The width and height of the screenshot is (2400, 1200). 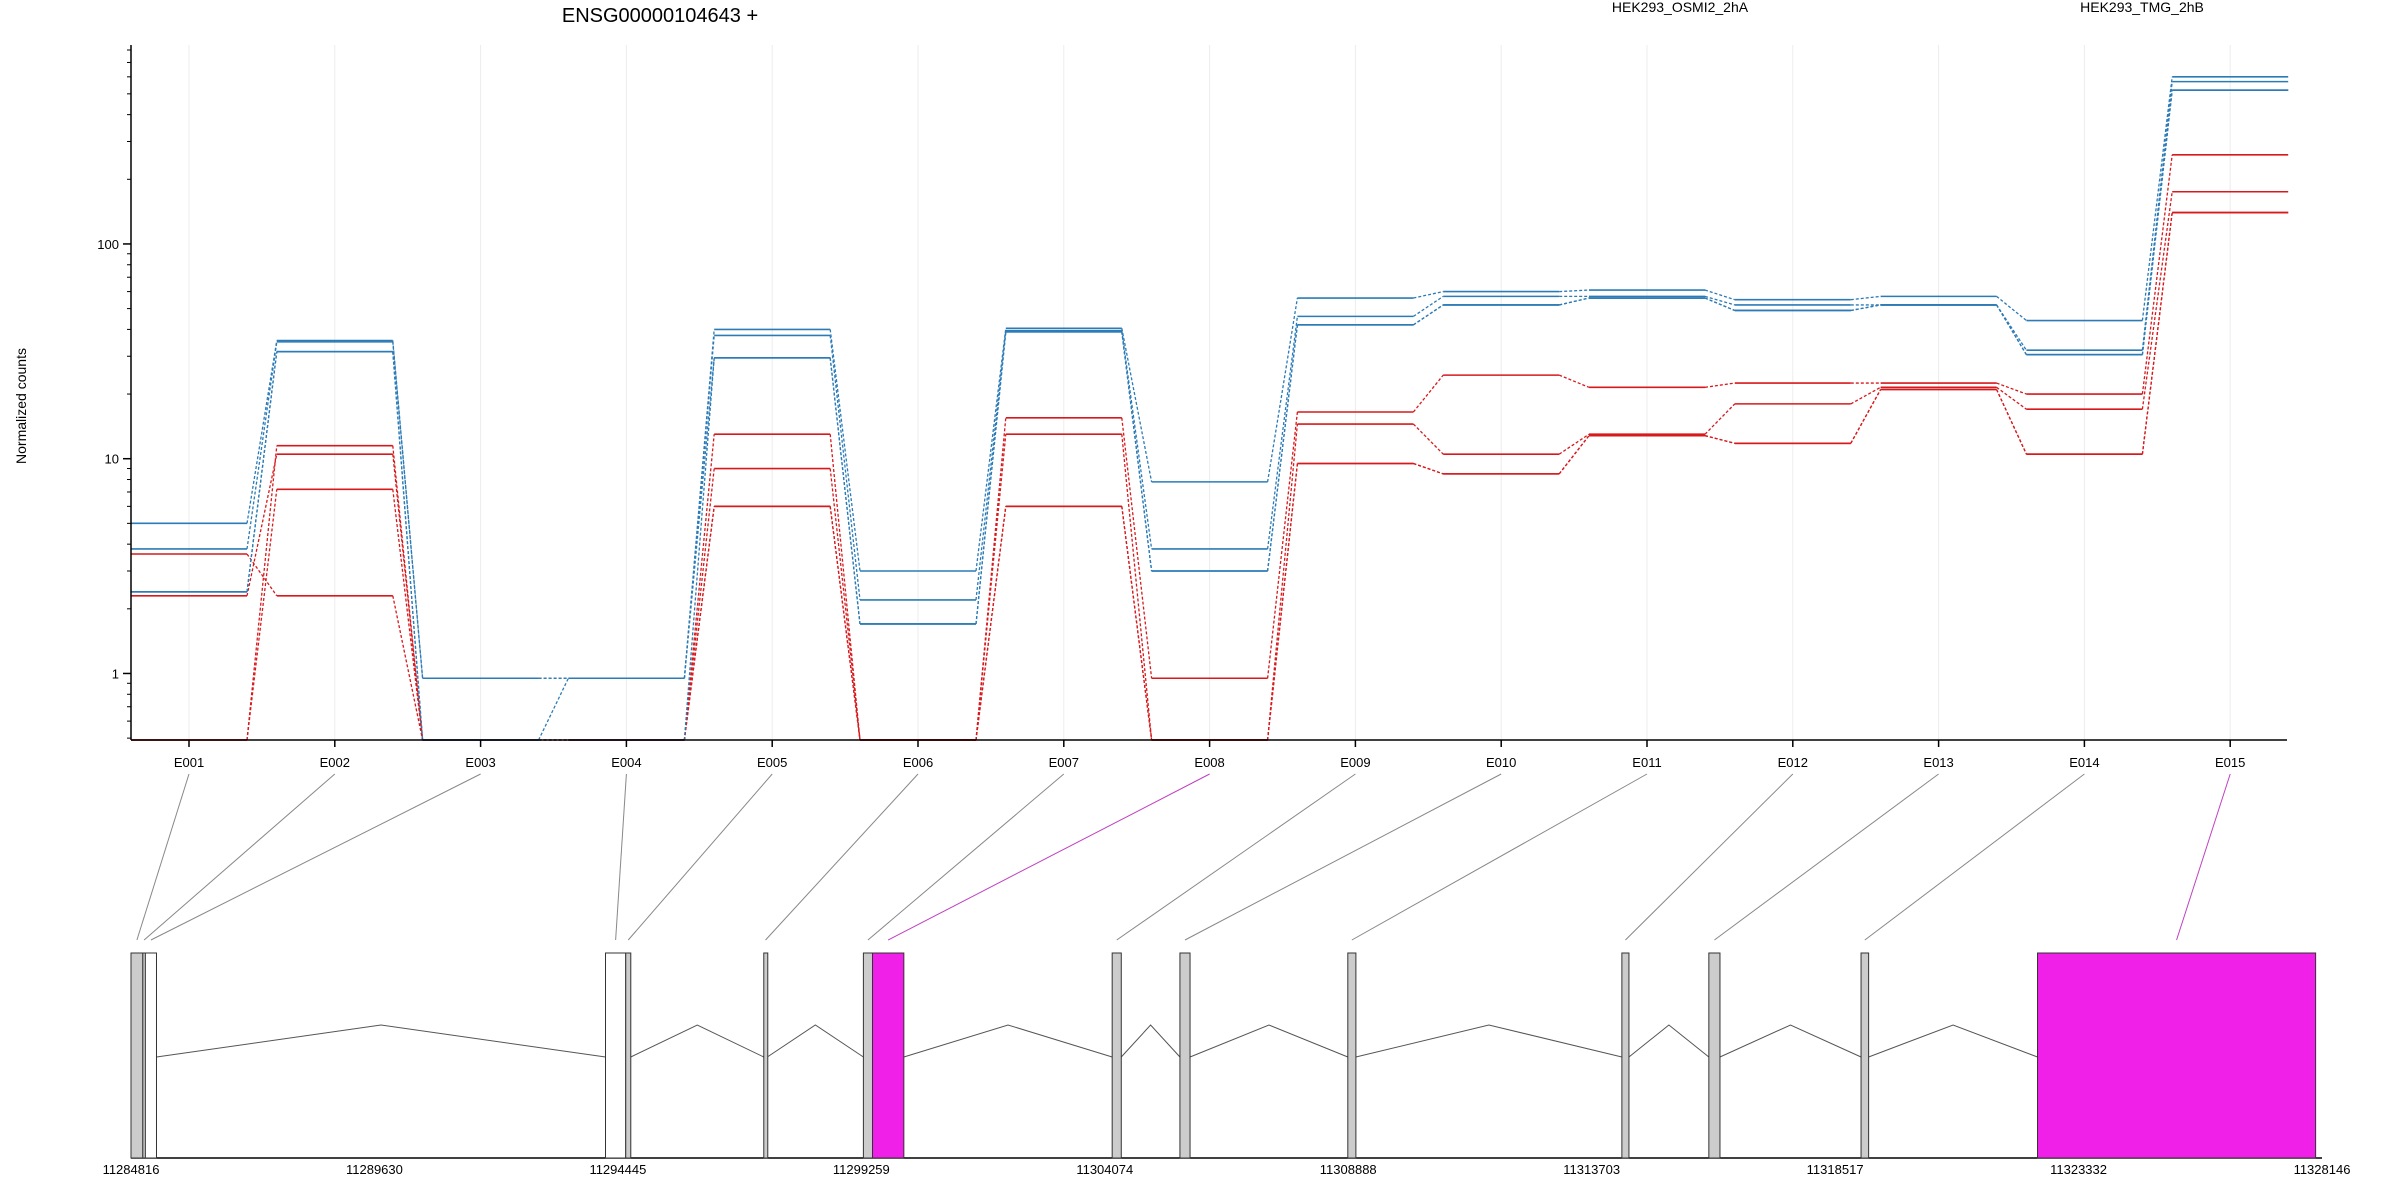 What do you see at coordinates (1793, 762) in the screenshot?
I see `x-tick-label-E012: E012` at bounding box center [1793, 762].